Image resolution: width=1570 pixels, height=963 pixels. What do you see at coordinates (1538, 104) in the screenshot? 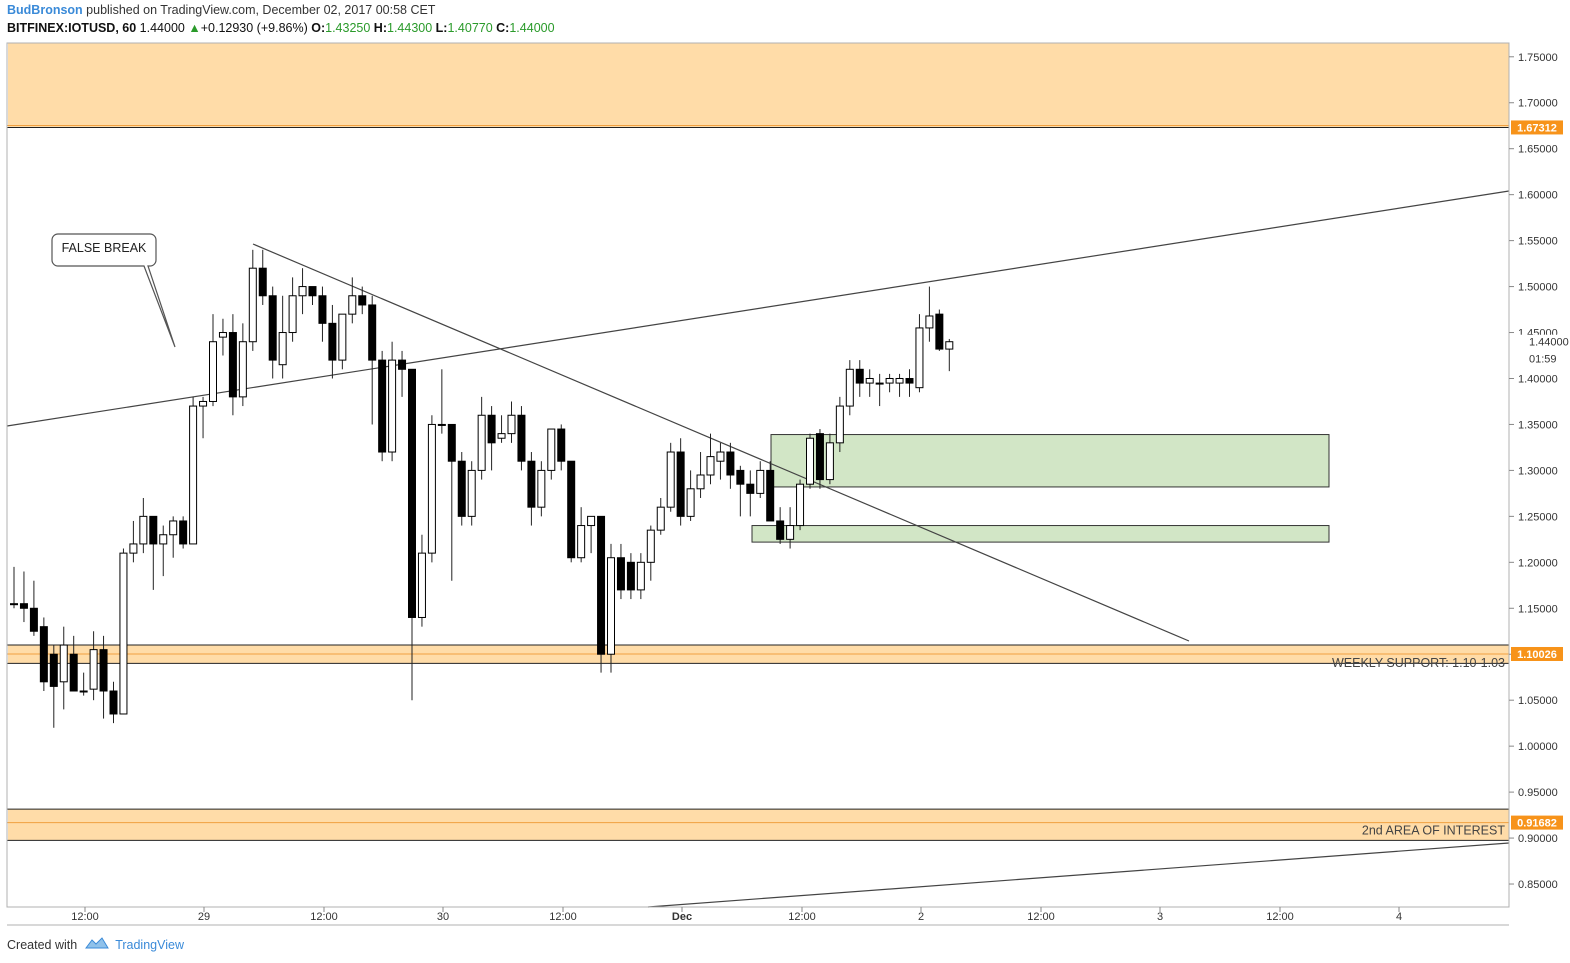
I see `y-tick-label: 1.70000` at bounding box center [1538, 104].